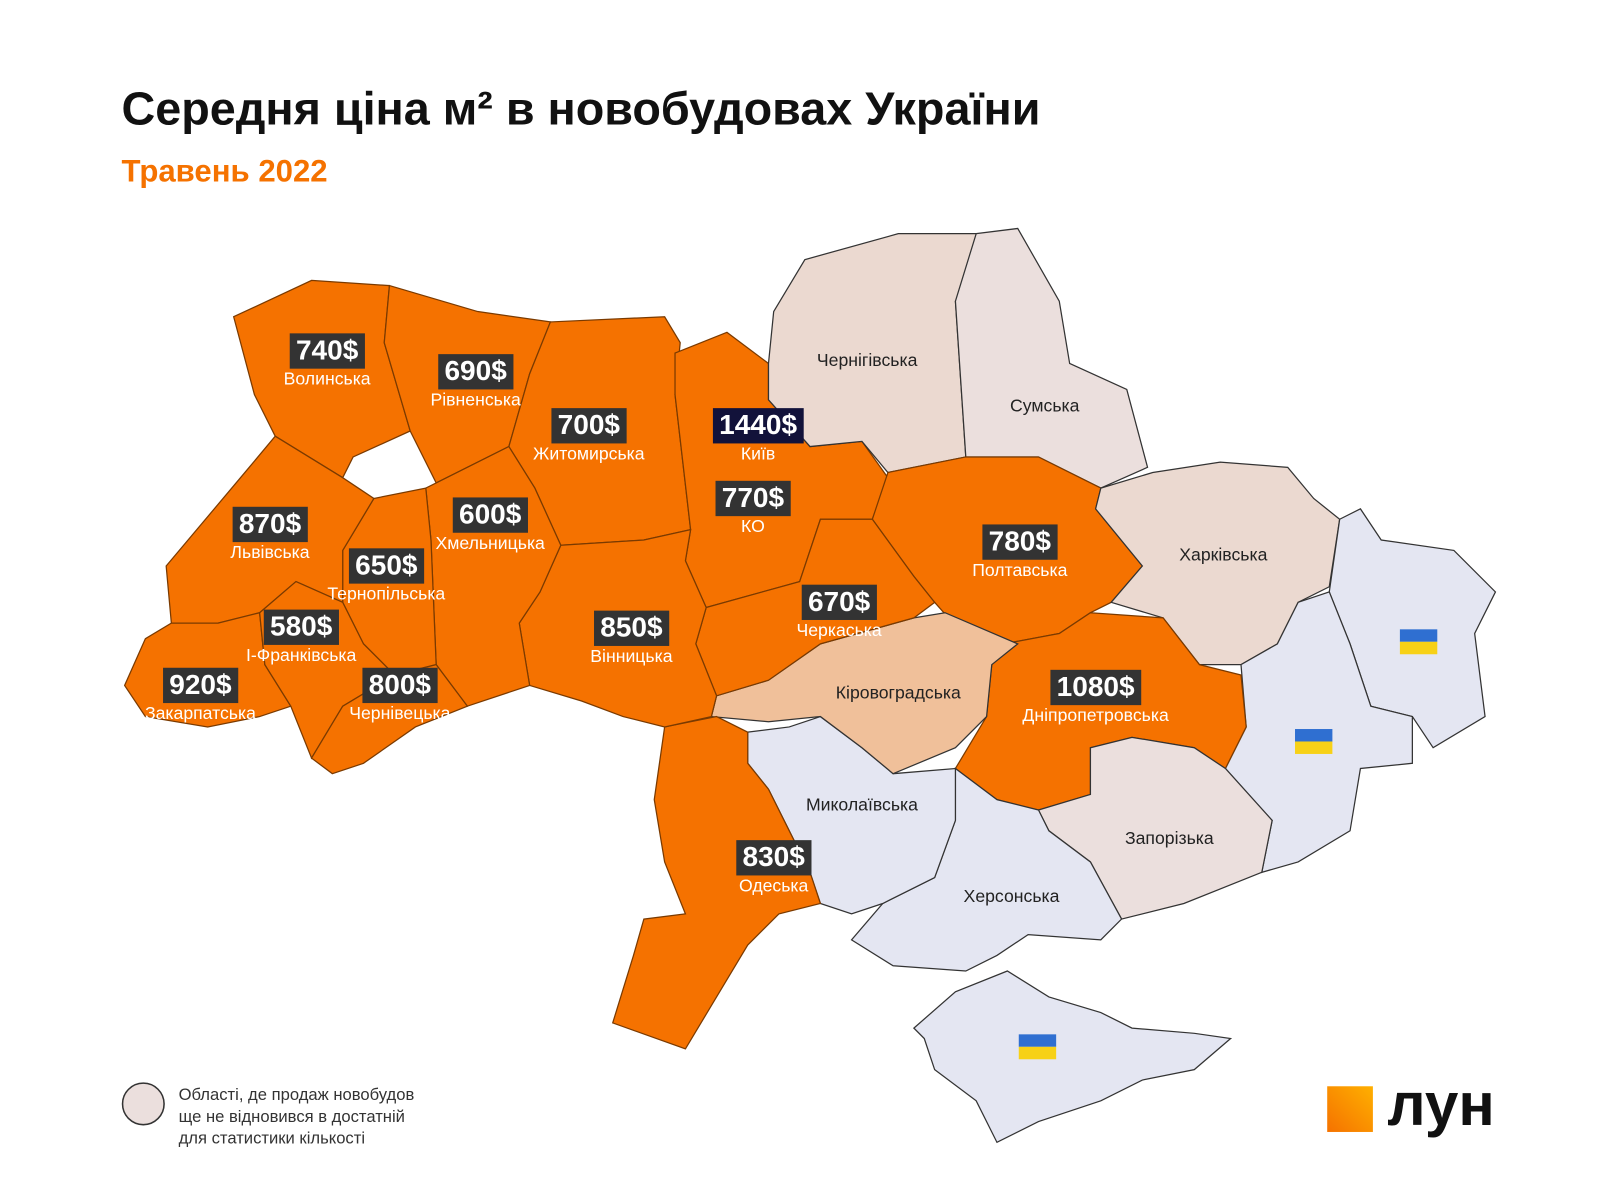 This screenshot has width=1620, height=1200. I want to click on region-label: 870$ Львівська, so click(270, 534).